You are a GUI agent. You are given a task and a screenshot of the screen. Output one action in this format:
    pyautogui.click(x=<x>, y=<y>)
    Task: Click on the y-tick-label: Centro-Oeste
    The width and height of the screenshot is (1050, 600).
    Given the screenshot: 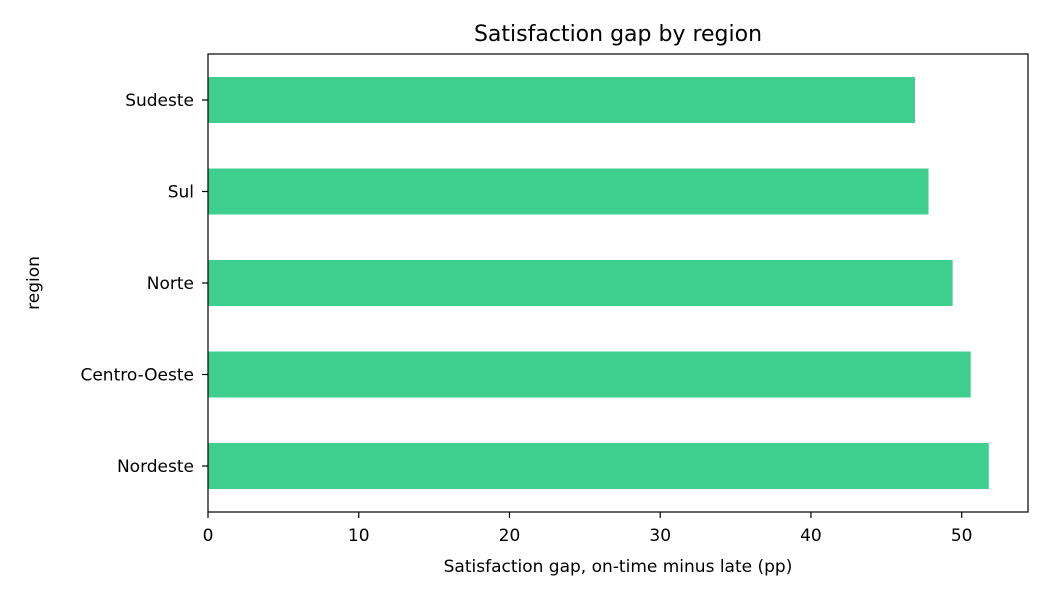 What is the action you would take?
    pyautogui.click(x=137, y=376)
    